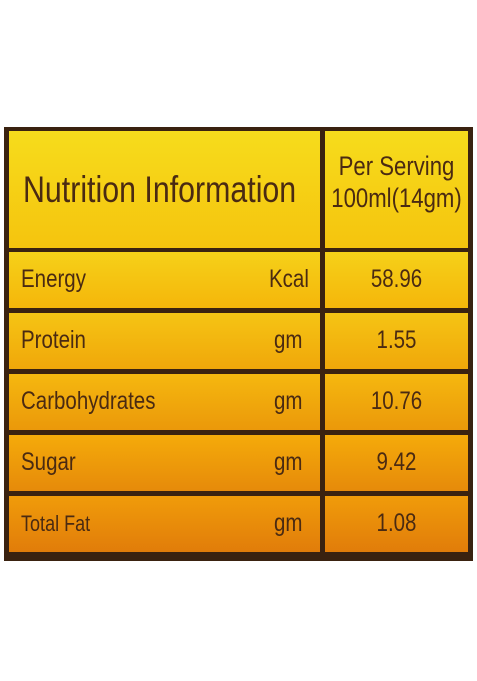 Image resolution: width=477 pixels, height=681 pixels. Describe the element at coordinates (396, 166) in the screenshot. I see `serving-header: Per Serving` at that location.